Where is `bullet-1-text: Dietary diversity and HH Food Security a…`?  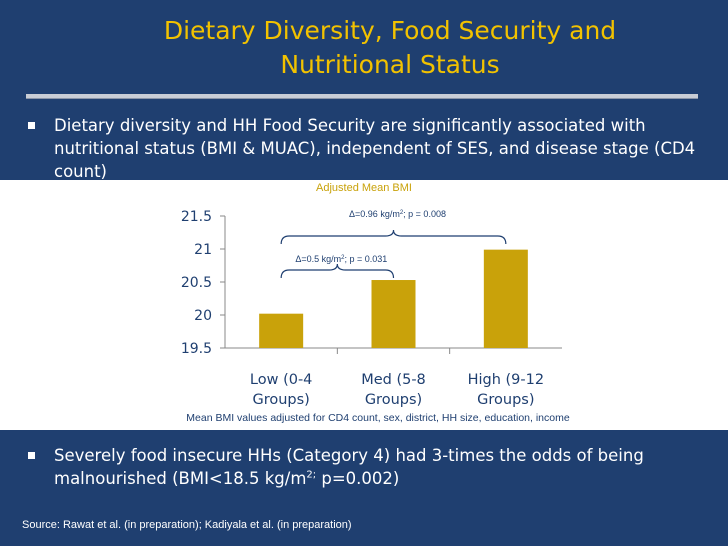
bullet-1-text: Dietary diversity and HH Food Security a… is located at coordinates (375, 148).